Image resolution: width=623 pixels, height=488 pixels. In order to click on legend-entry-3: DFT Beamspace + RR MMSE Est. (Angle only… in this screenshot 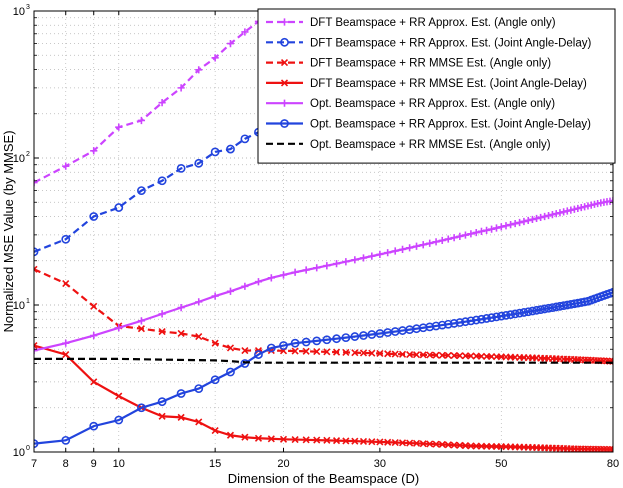, I will do `click(408, 64)`.